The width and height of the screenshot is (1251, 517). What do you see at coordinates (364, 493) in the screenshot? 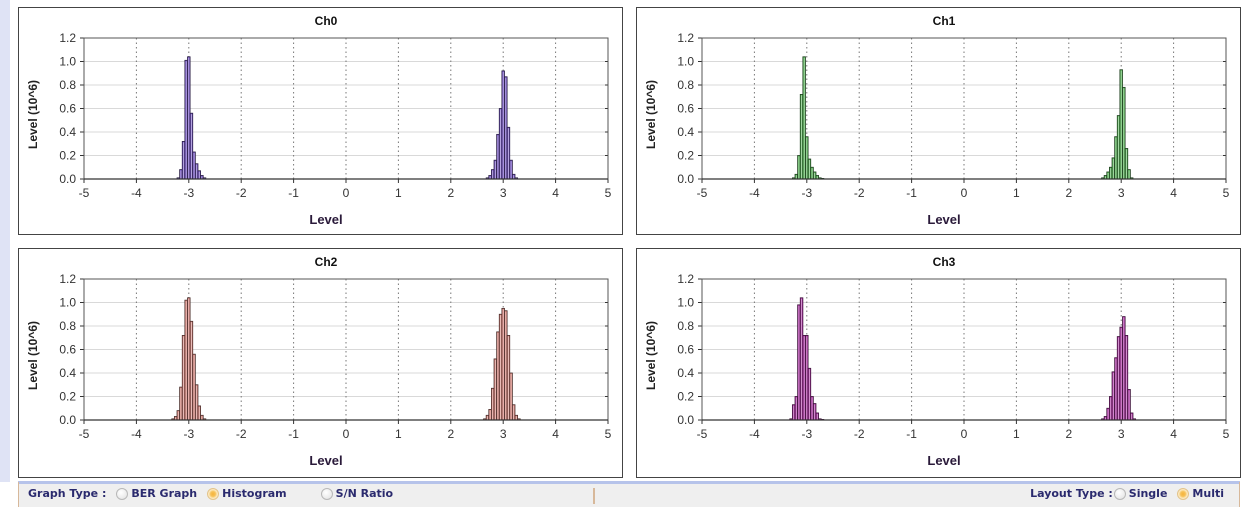
I see `sn-ratio-label: S/N Ratio` at bounding box center [364, 493].